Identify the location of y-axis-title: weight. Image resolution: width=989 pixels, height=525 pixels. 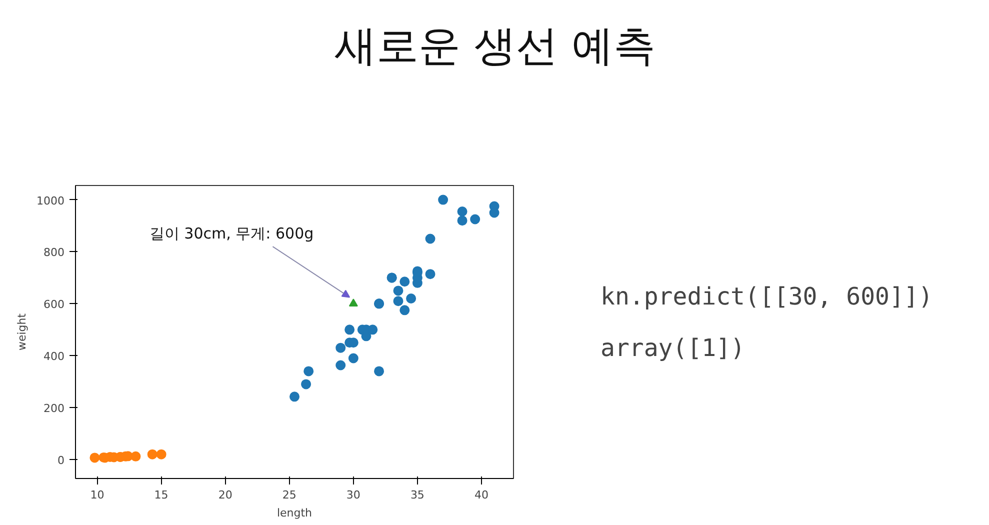
(22, 331).